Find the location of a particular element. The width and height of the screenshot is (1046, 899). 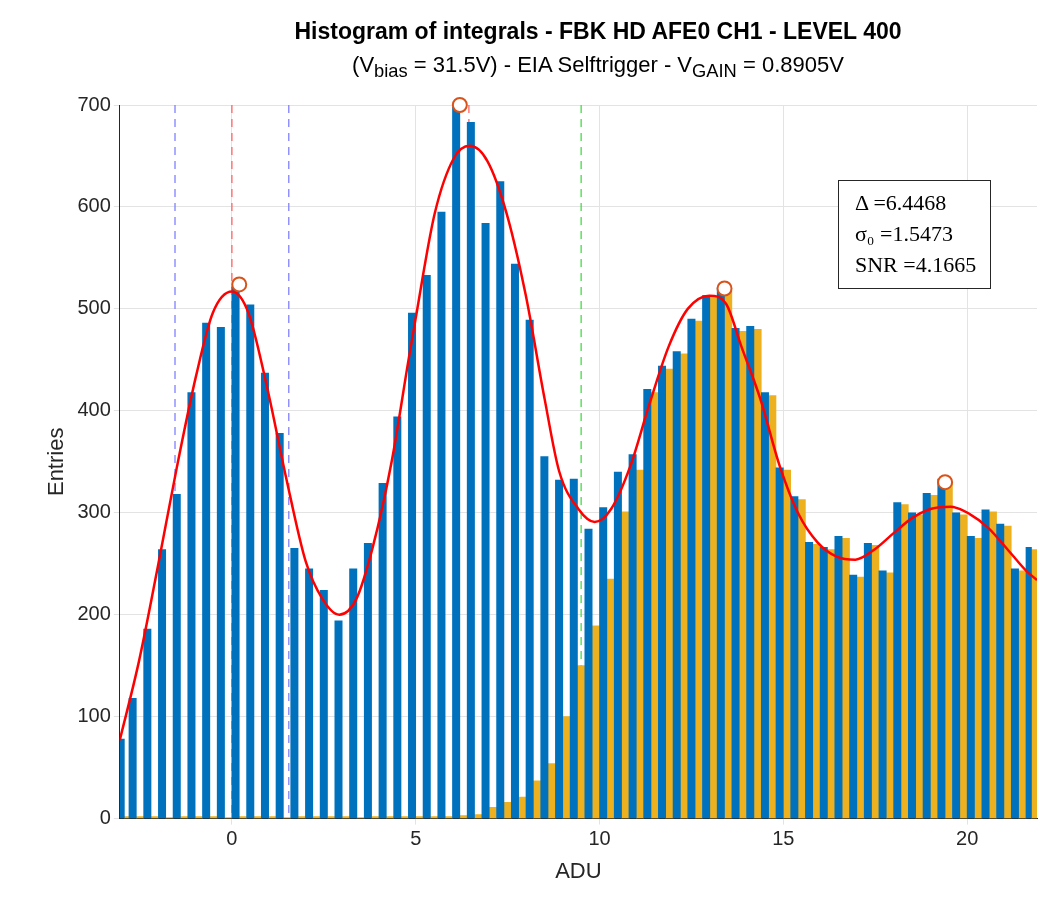

y-tick-label: 200 is located at coordinates (94, 613).